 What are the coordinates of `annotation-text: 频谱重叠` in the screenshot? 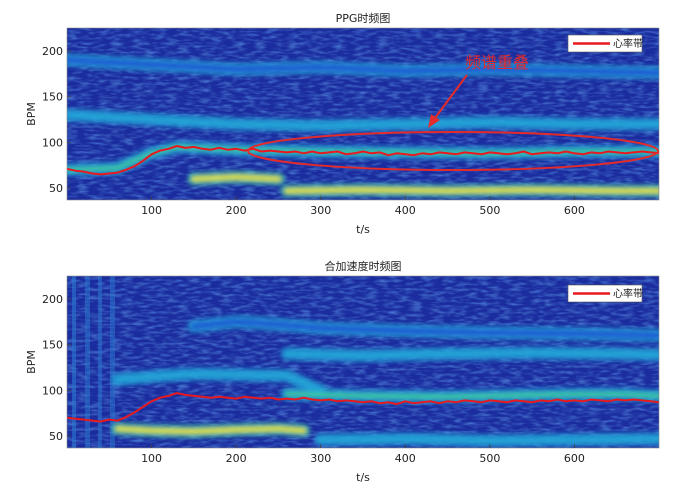 It's located at (497, 62).